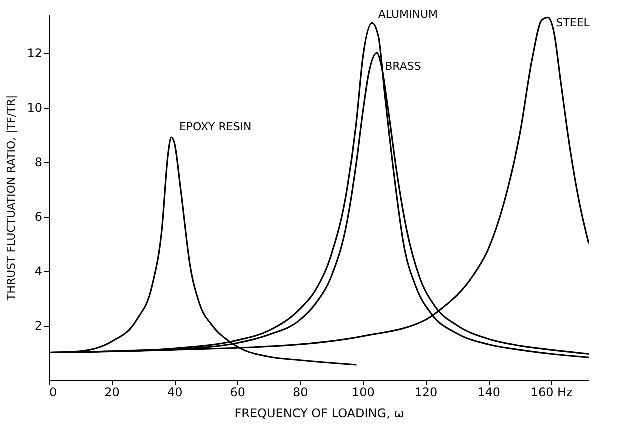  I want to click on y-tick-label: 8, so click(38, 163).